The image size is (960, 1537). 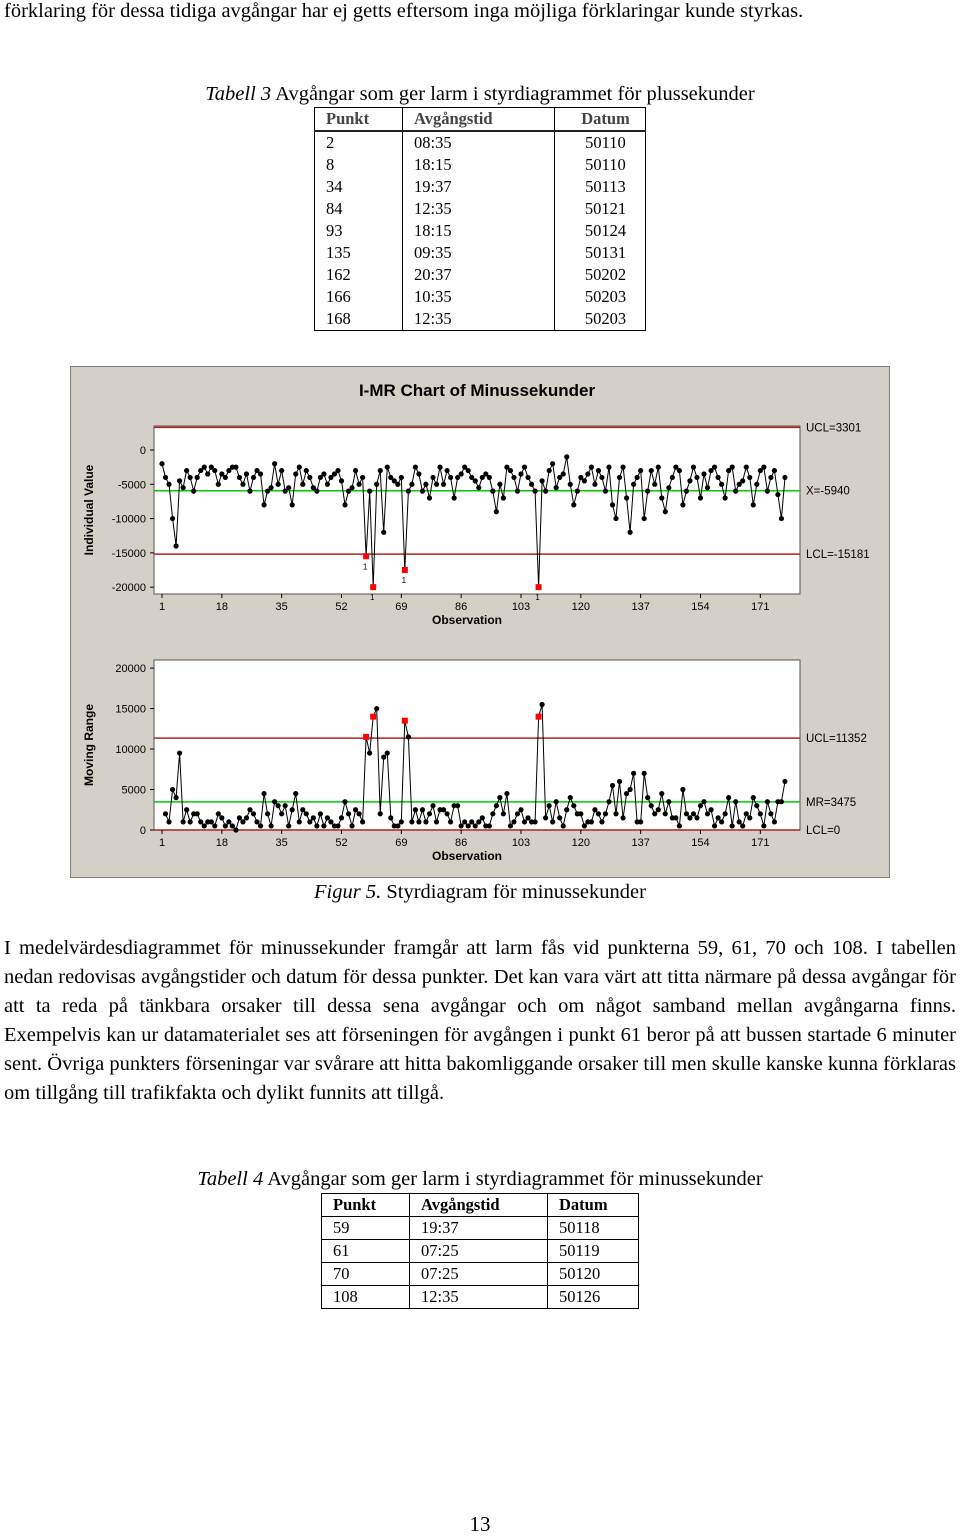 What do you see at coordinates (833, 428) in the screenshot?
I see `ucl-label: UCL=3301` at bounding box center [833, 428].